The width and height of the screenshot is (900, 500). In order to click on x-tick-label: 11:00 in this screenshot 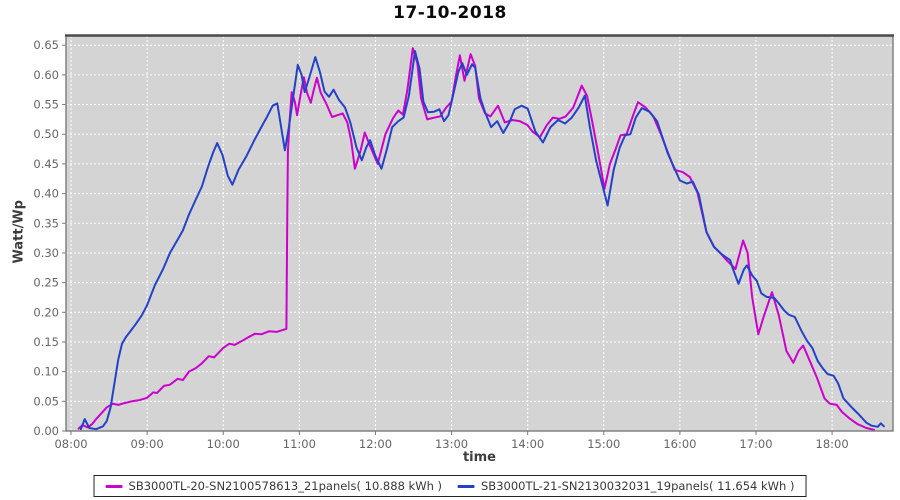, I will do `click(299, 444)`.